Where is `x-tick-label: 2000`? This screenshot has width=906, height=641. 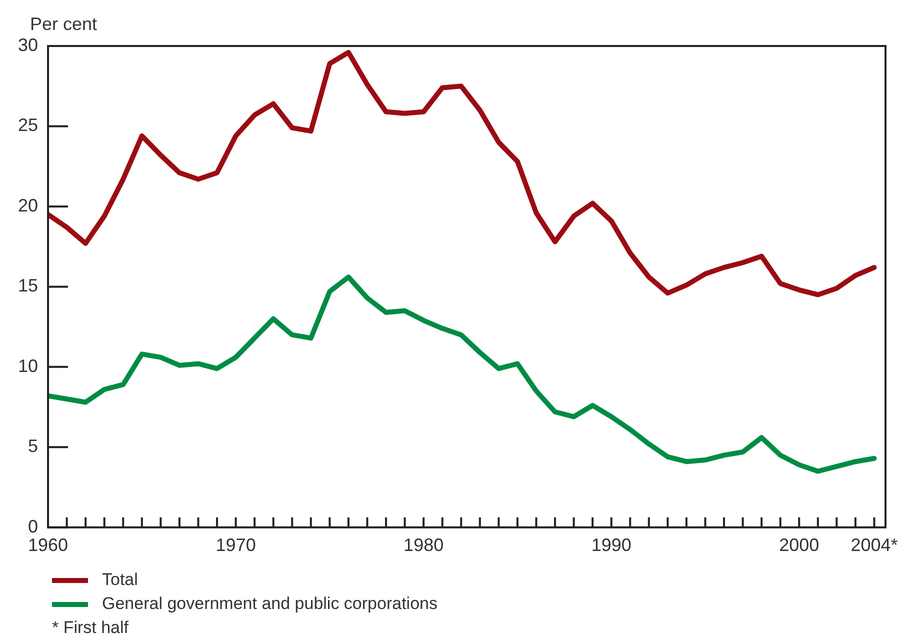 x-tick-label: 2000 is located at coordinates (799, 545).